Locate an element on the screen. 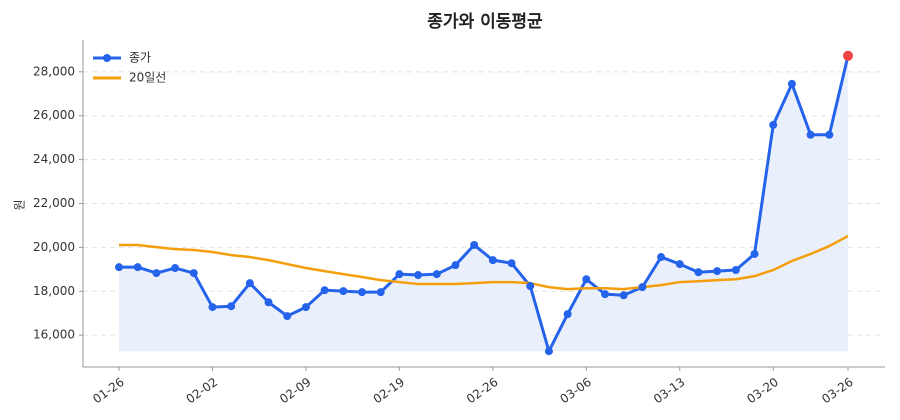  x-tick-label: 02-19 is located at coordinates (389, 390).